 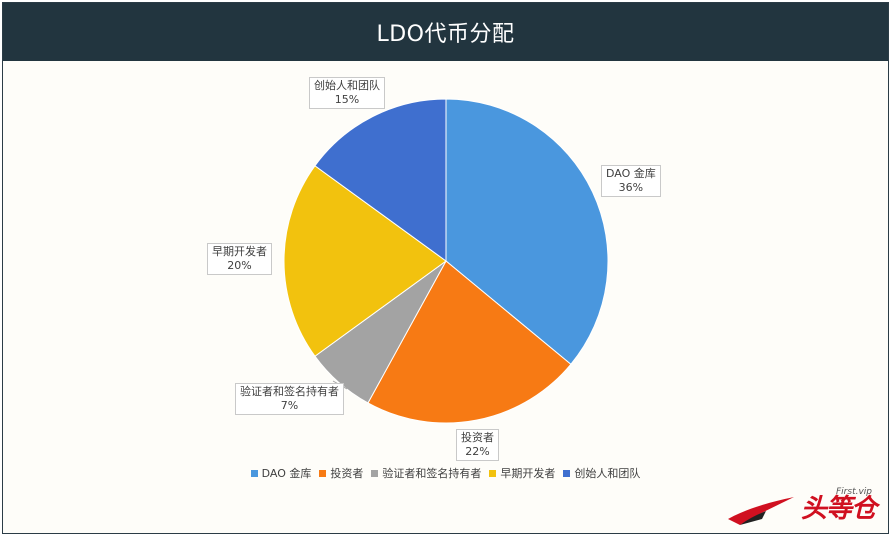 I want to click on legend-item: 验证者和签名持有者, so click(x=426, y=473).